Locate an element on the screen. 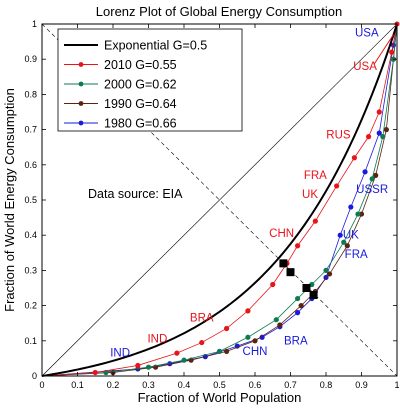 This screenshot has width=400, height=412. x-tick-label: 0.4 is located at coordinates (184, 385).